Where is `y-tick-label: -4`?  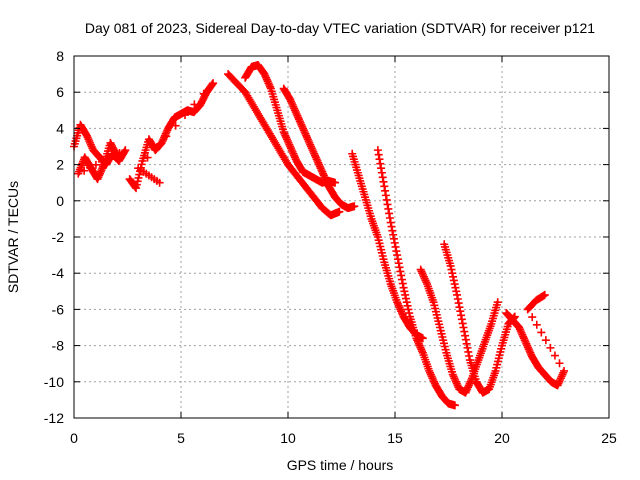 y-tick-label: -4 is located at coordinates (58, 273).